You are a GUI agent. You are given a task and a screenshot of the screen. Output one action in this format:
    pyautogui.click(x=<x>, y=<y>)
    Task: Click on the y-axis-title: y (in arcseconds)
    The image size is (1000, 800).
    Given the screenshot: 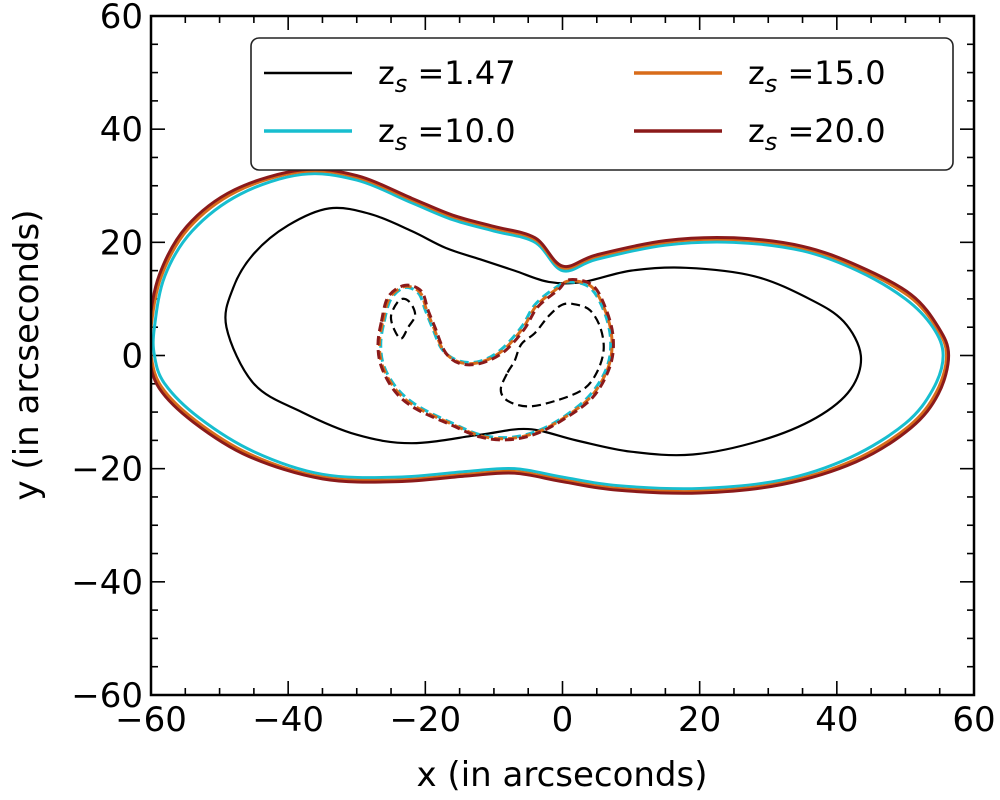 What is the action you would take?
    pyautogui.click(x=27, y=355)
    